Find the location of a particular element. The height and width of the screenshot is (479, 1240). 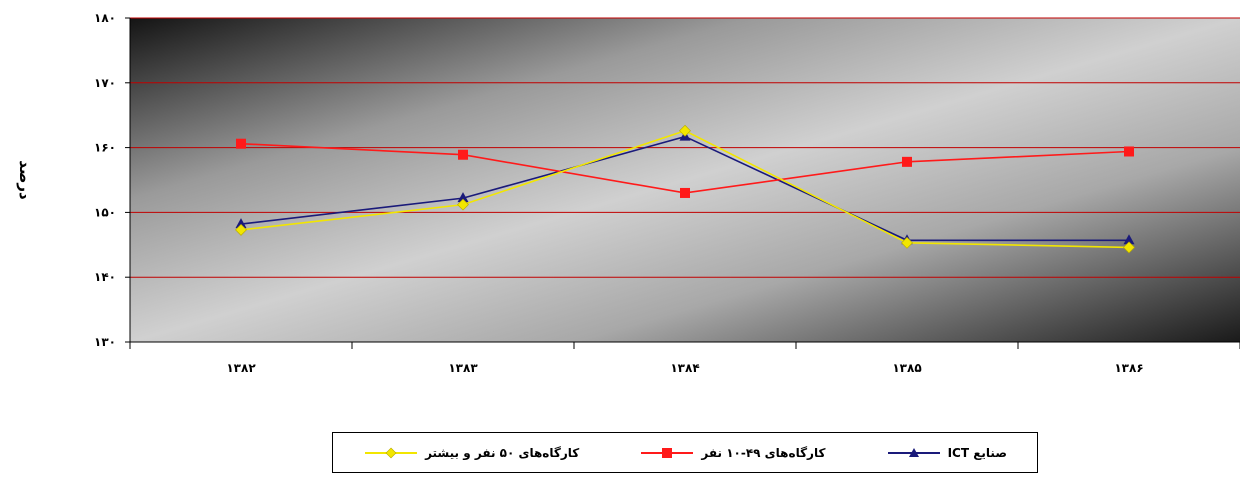

y-tick-label: ۱۶۰ is located at coordinates (105, 148).